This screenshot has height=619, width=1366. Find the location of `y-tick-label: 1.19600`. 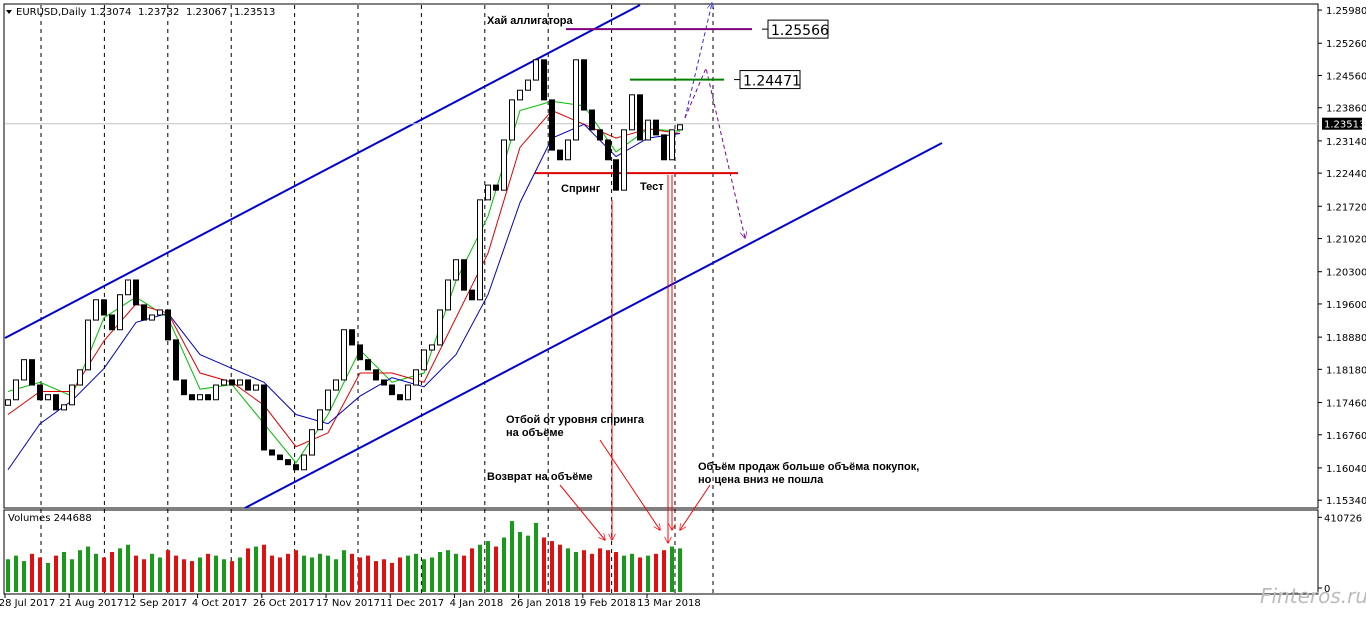

y-tick-label: 1.19600 is located at coordinates (1346, 305).